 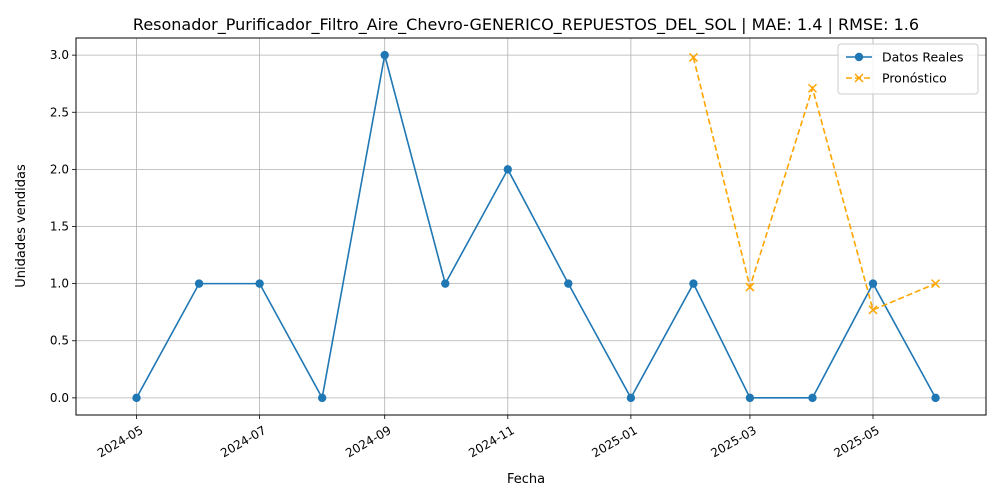 What do you see at coordinates (59, 341) in the screenshot?
I see `y-tick-label: 0.5` at bounding box center [59, 341].